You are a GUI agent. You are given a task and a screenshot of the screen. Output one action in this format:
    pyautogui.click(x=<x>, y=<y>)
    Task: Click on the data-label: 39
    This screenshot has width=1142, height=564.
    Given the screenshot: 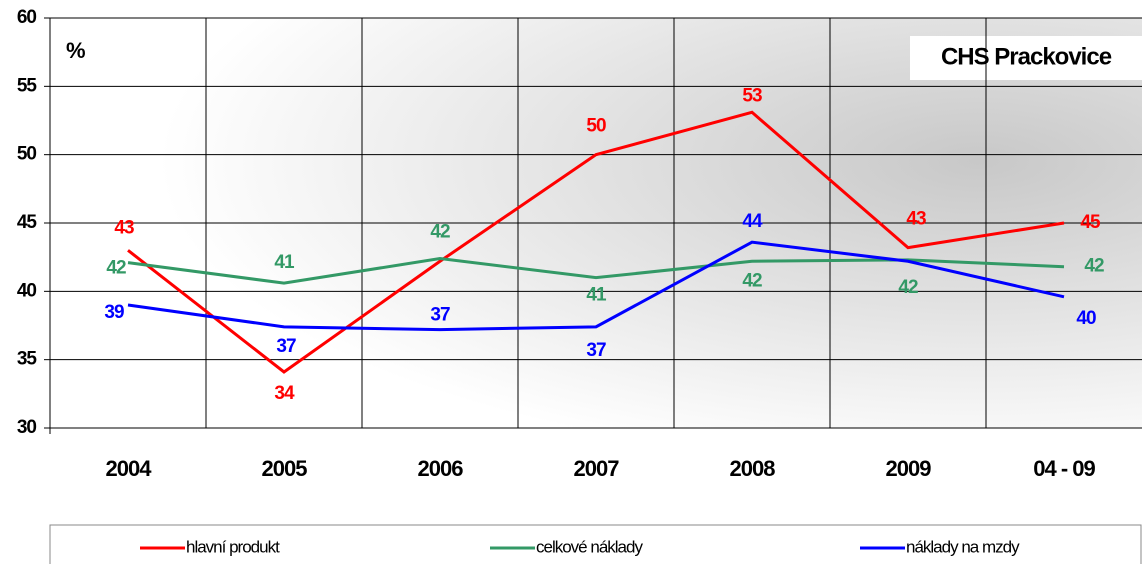 What is the action you would take?
    pyautogui.click(x=114, y=312)
    